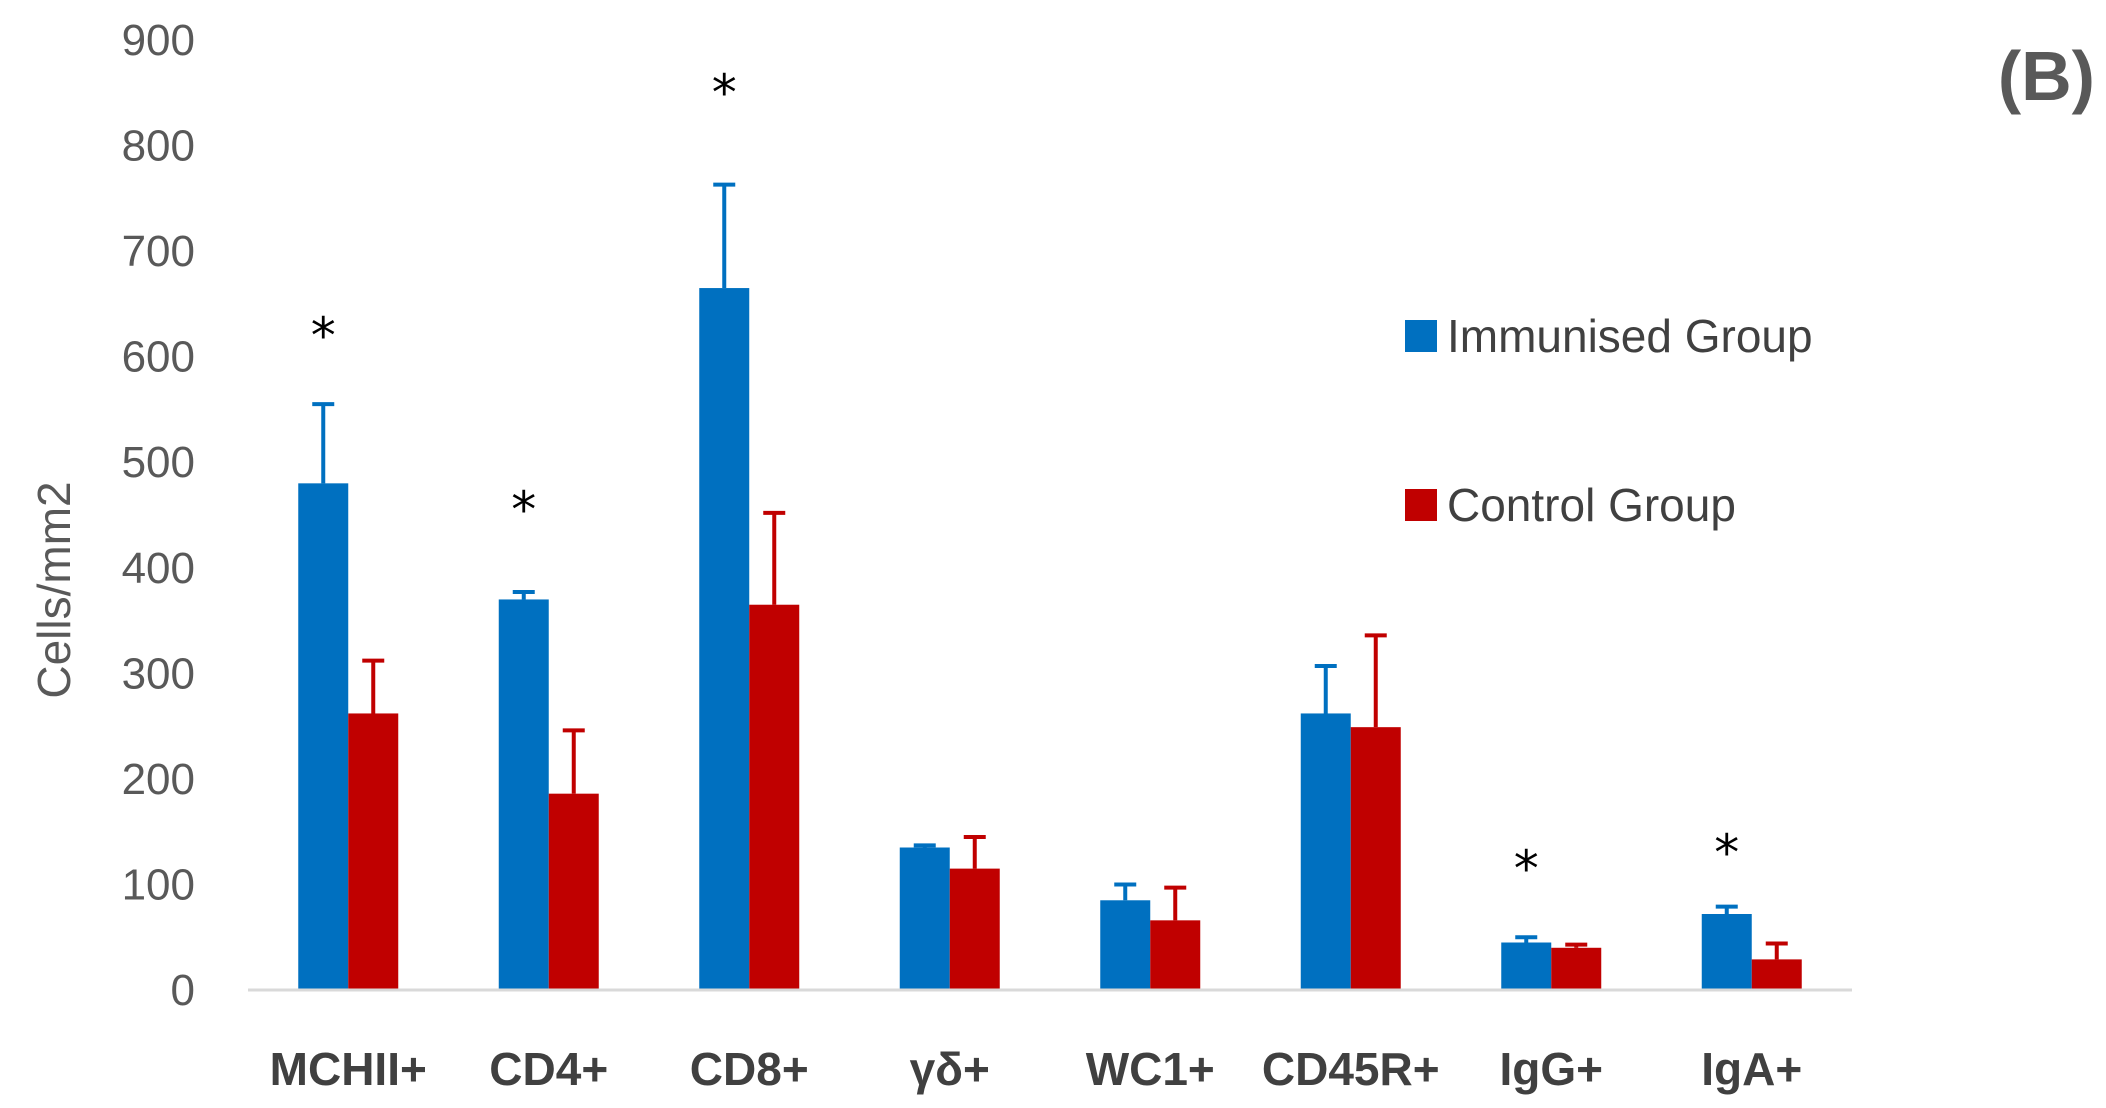  What do you see at coordinates (348, 1069) in the screenshot?
I see `x-tick-label: MCHII+` at bounding box center [348, 1069].